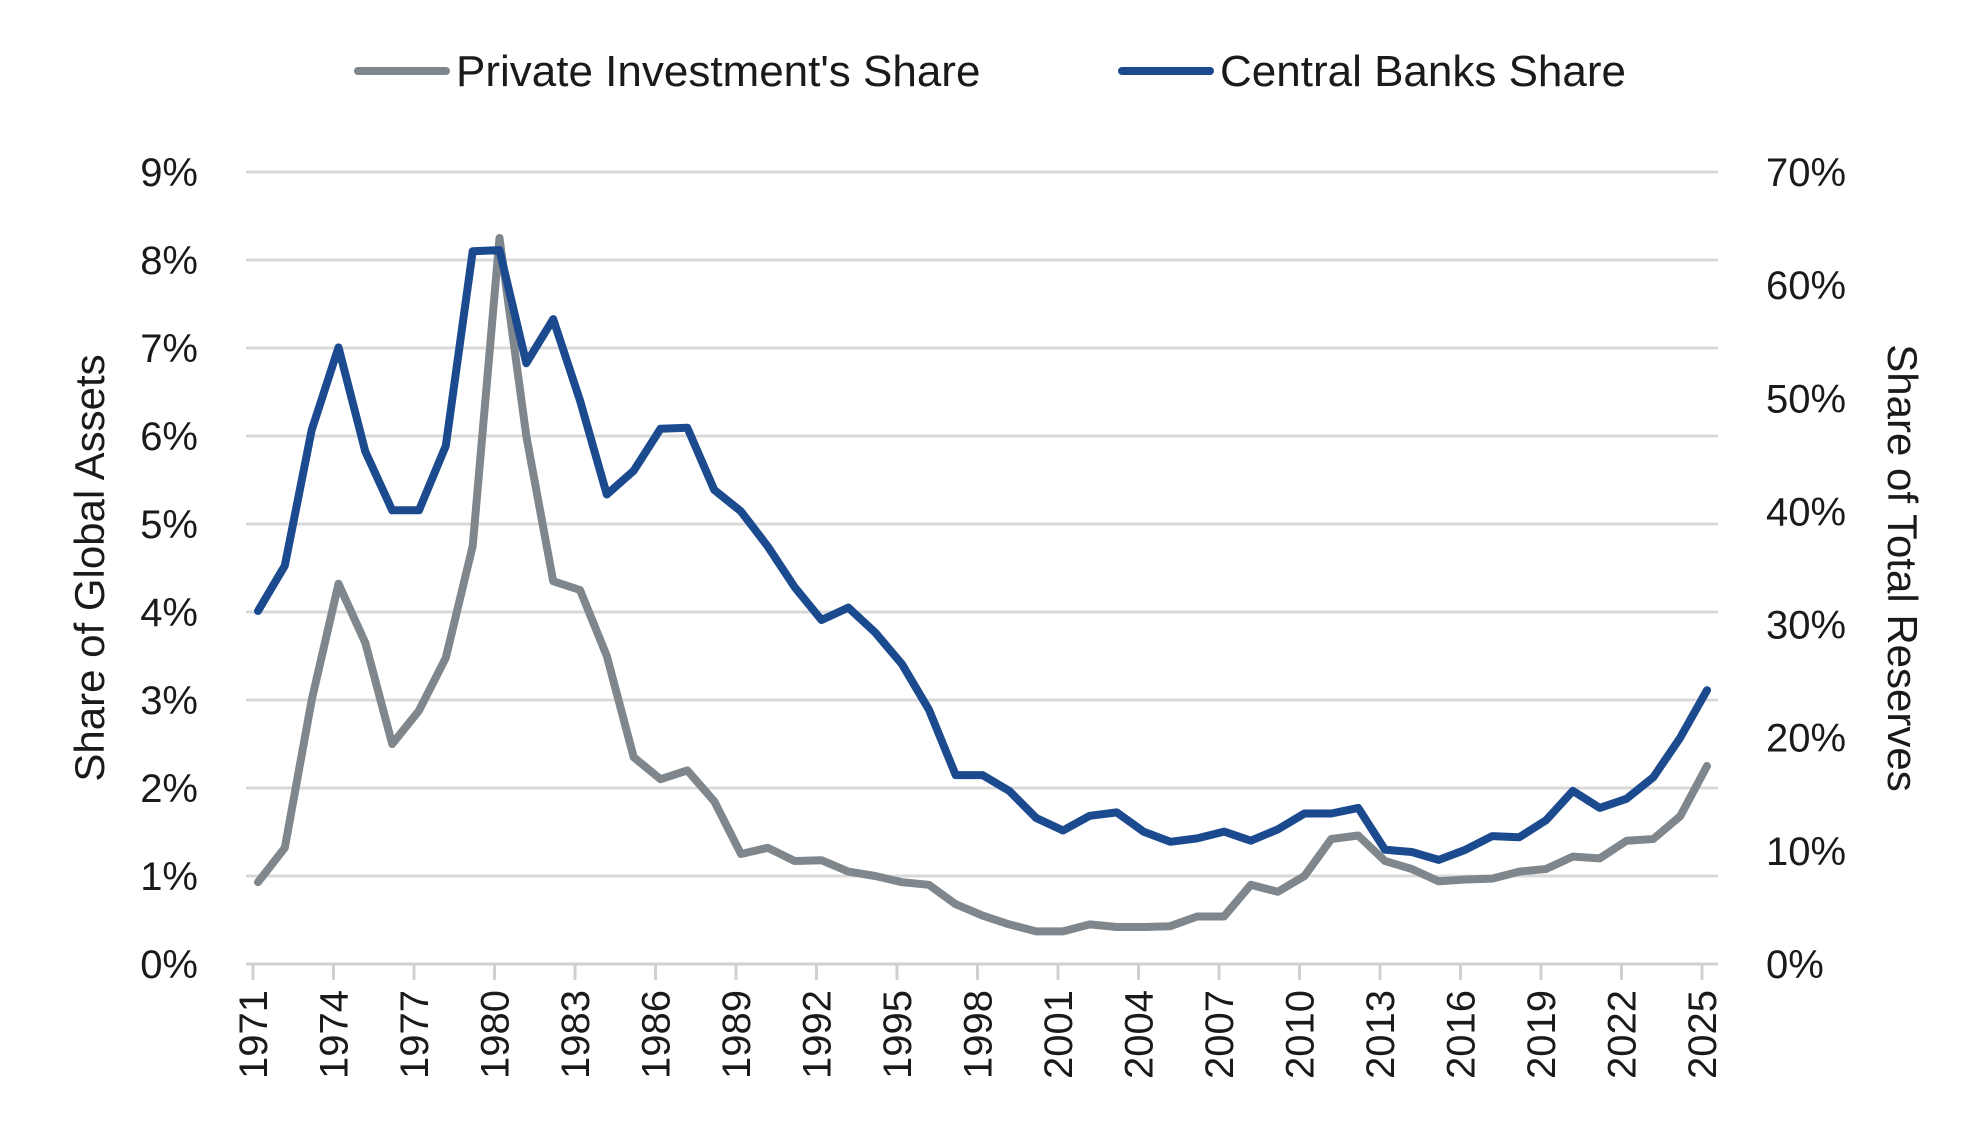 The height and width of the screenshot is (1130, 1980). What do you see at coordinates (1381, 1034) in the screenshot?
I see `x-tick-label: 2013` at bounding box center [1381, 1034].